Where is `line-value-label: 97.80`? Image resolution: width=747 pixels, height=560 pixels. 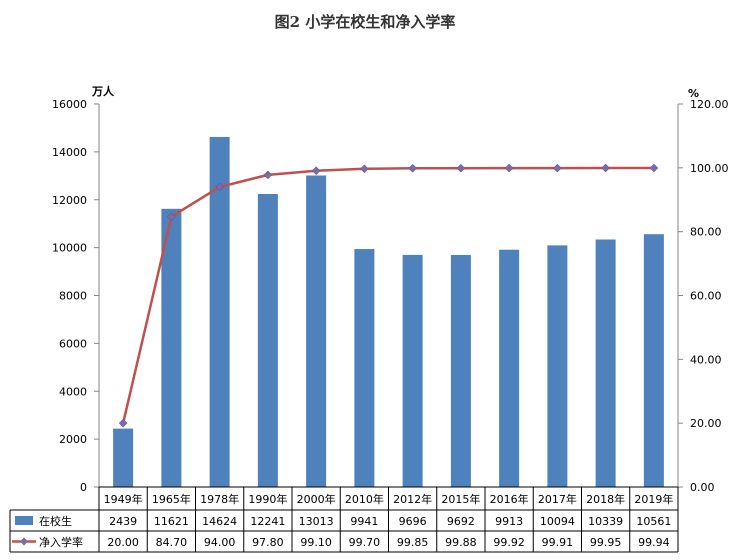 line-value-label: 97.80 is located at coordinates (268, 542).